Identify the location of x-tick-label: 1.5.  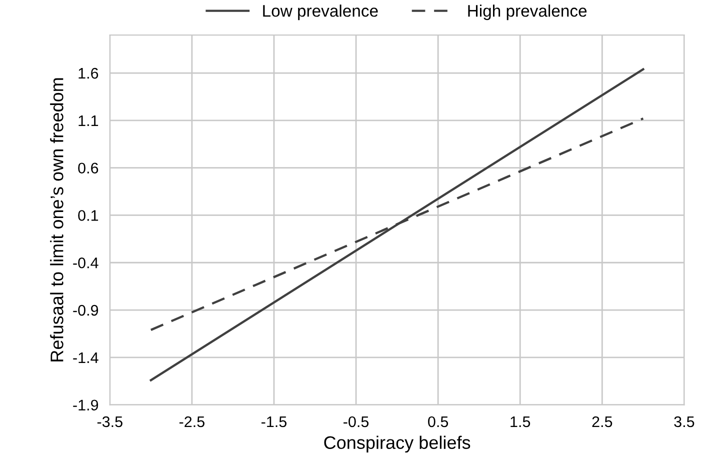
(520, 422).